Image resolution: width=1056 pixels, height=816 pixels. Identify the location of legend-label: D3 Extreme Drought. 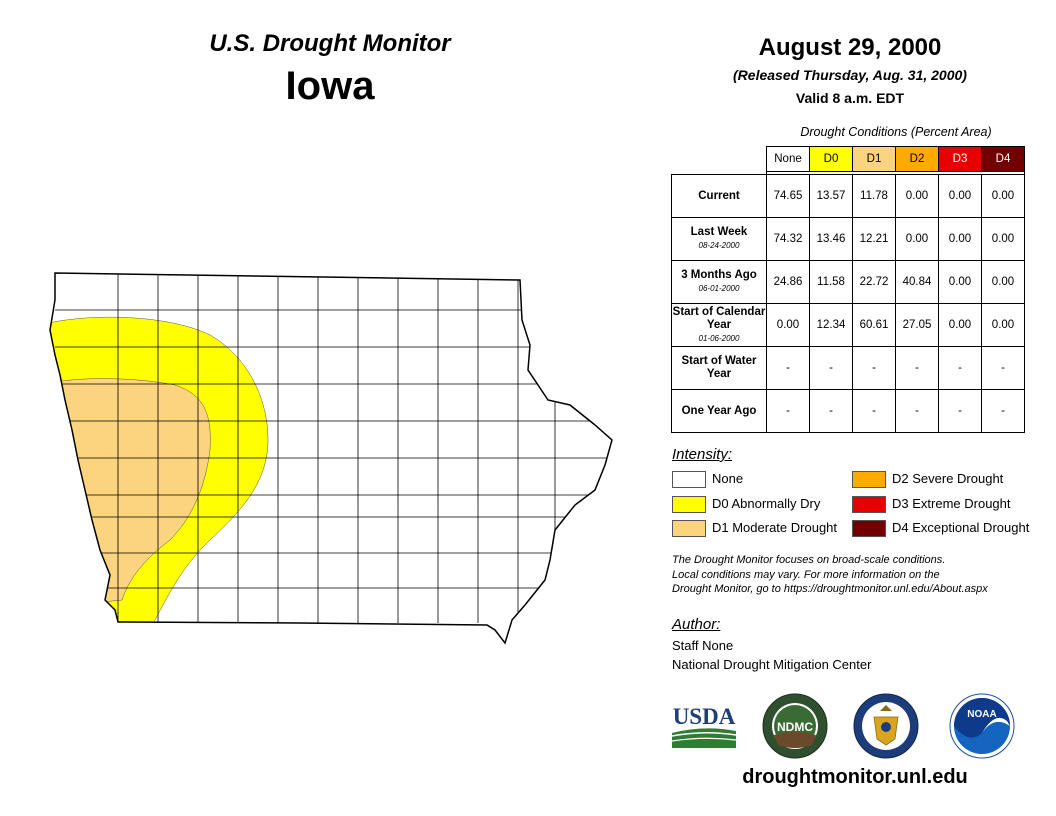
(951, 503).